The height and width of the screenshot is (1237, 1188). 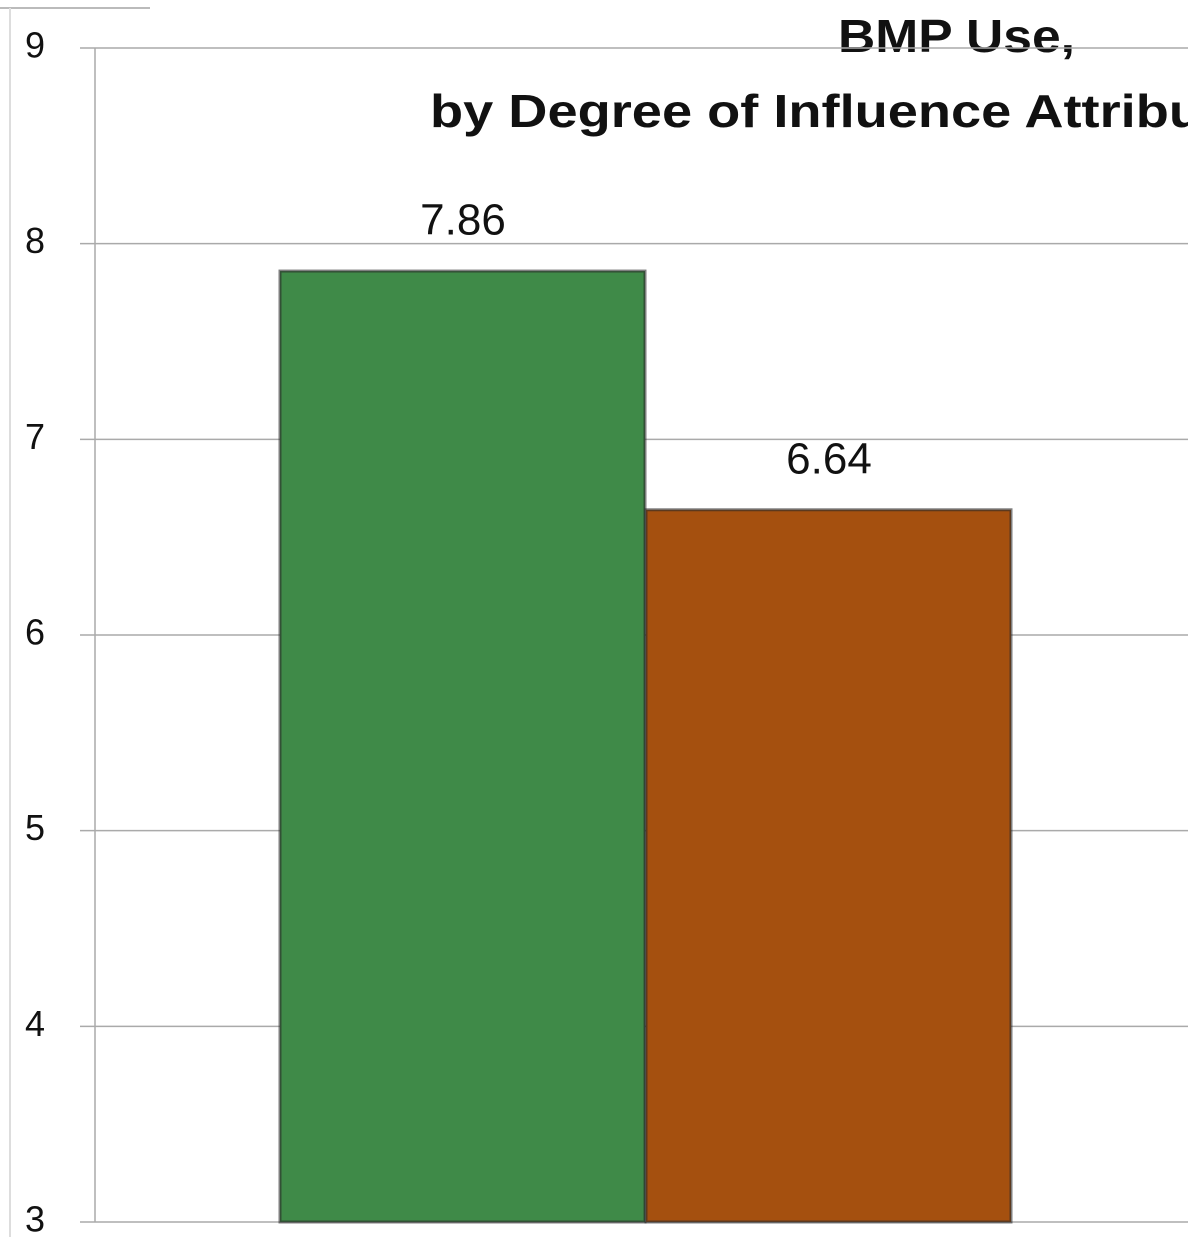 What do you see at coordinates (809, 111) in the screenshot?
I see `chart-title: by Degree of Influence Attribut` at bounding box center [809, 111].